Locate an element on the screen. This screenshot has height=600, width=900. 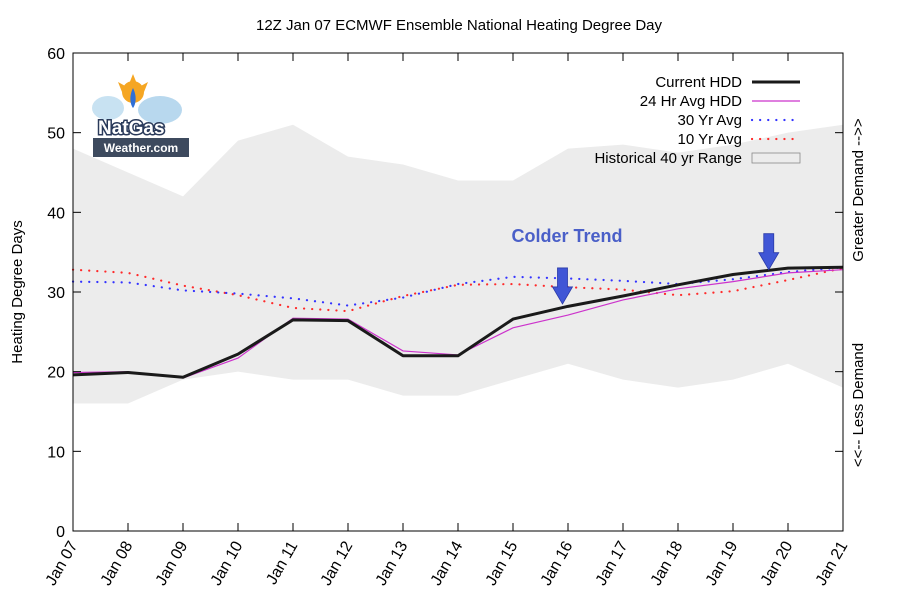
10-yr-avg-line is located at coordinates (458, 290).